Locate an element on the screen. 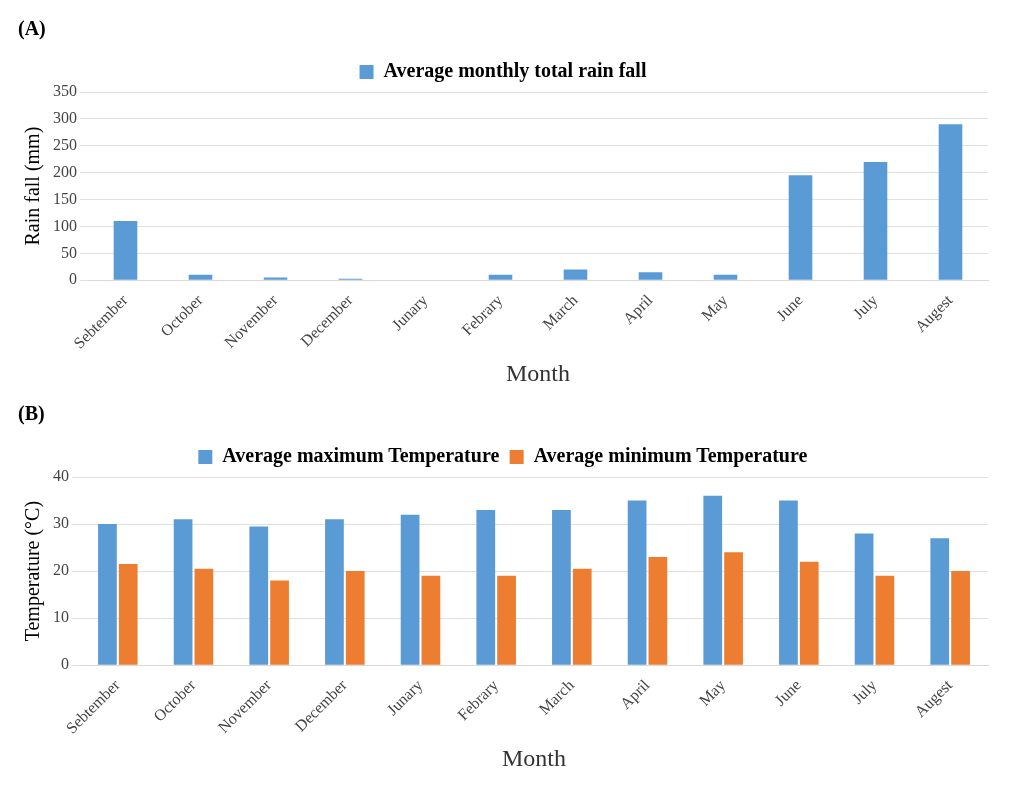 This screenshot has width=1019, height=788. y-tick-label: 350 is located at coordinates (65, 91).